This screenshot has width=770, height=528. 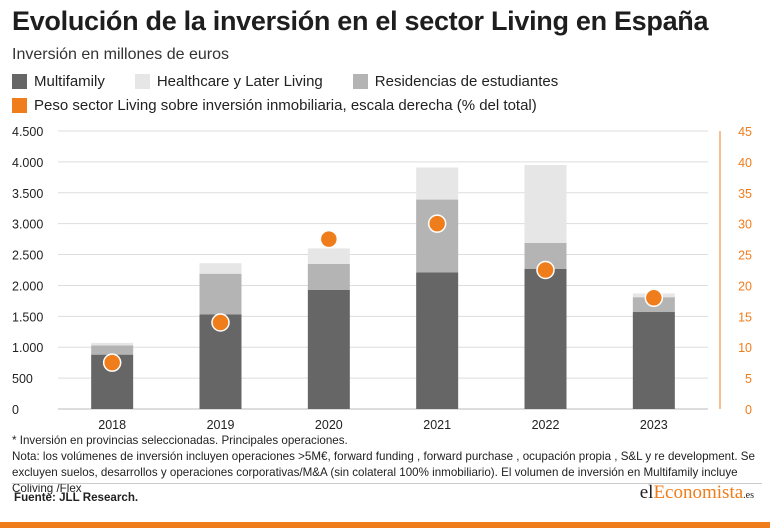 What do you see at coordinates (745, 194) in the screenshot?
I see `y-right-tick-label: 35` at bounding box center [745, 194].